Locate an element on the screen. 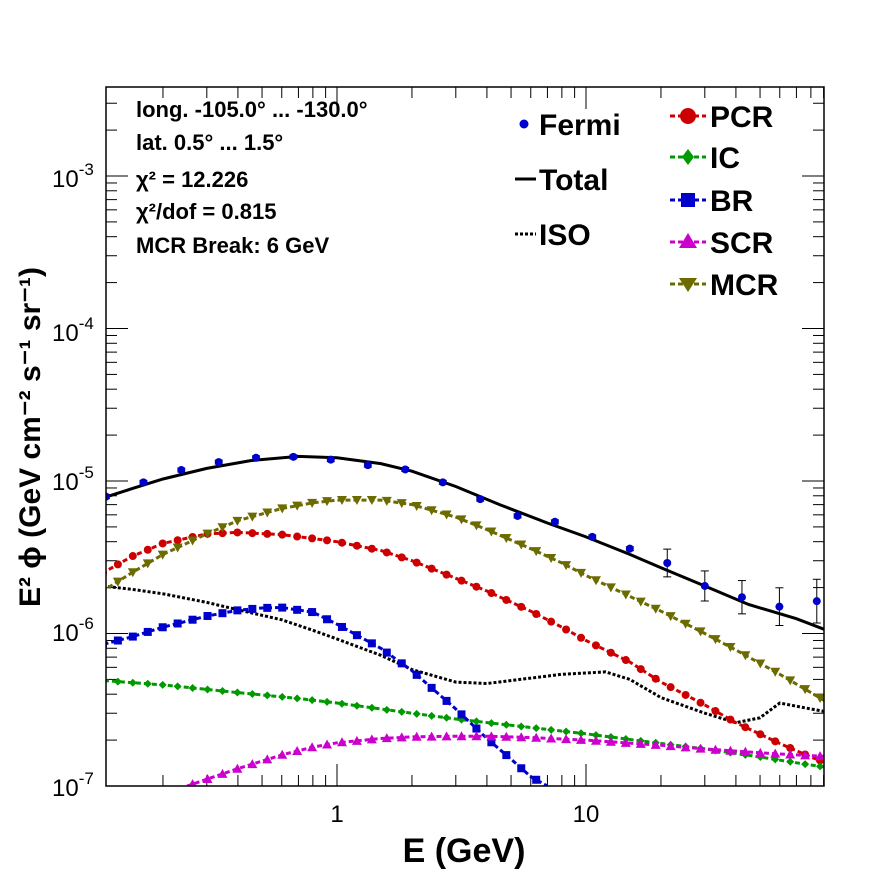 This screenshot has height=872, width=896. series-line-iso is located at coordinates (465, 654).